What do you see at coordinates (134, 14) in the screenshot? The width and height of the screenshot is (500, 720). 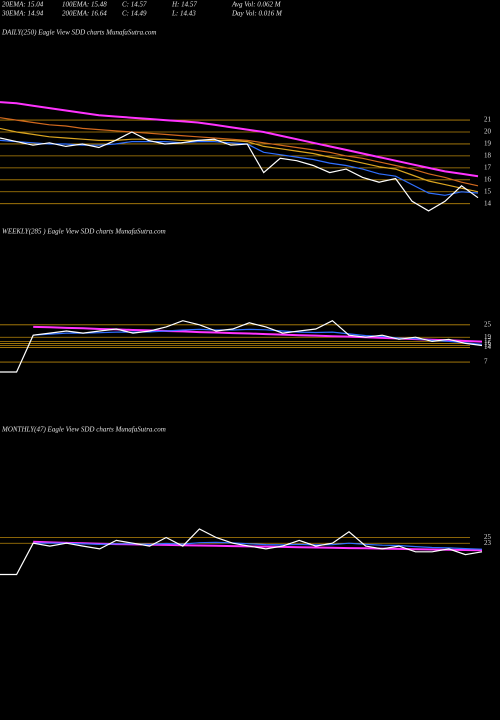 I see `header-stat: C: 14.49` at bounding box center [134, 14].